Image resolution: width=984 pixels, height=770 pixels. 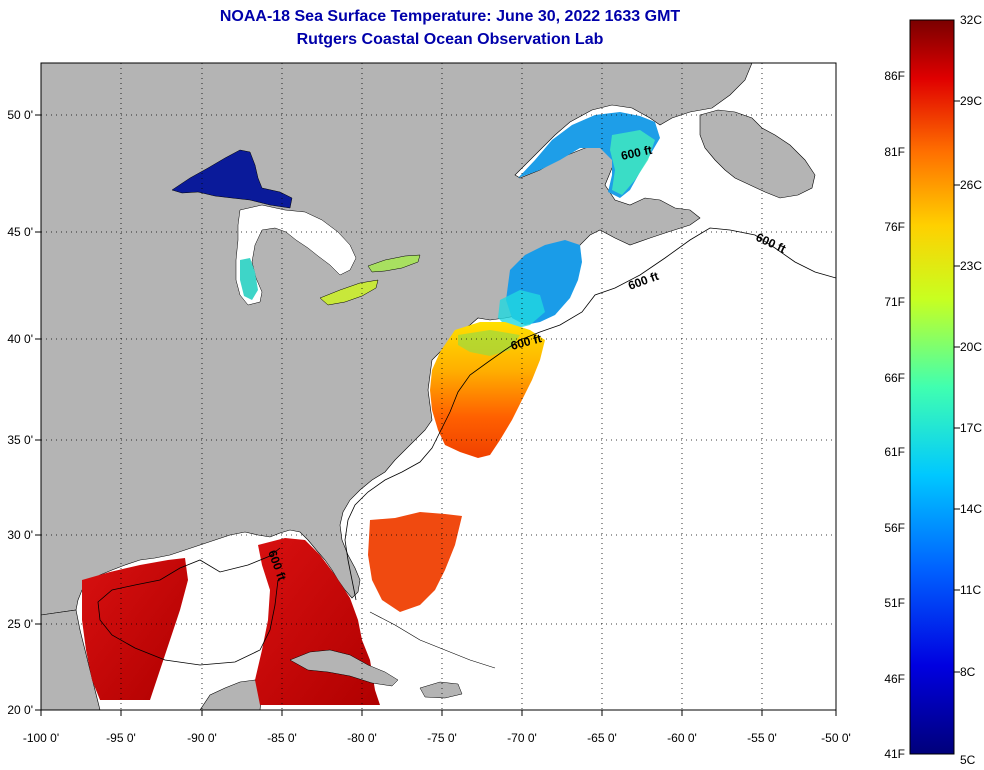 What do you see at coordinates (249, 279) in the screenshot?
I see `lake-michigan-sst` at bounding box center [249, 279].